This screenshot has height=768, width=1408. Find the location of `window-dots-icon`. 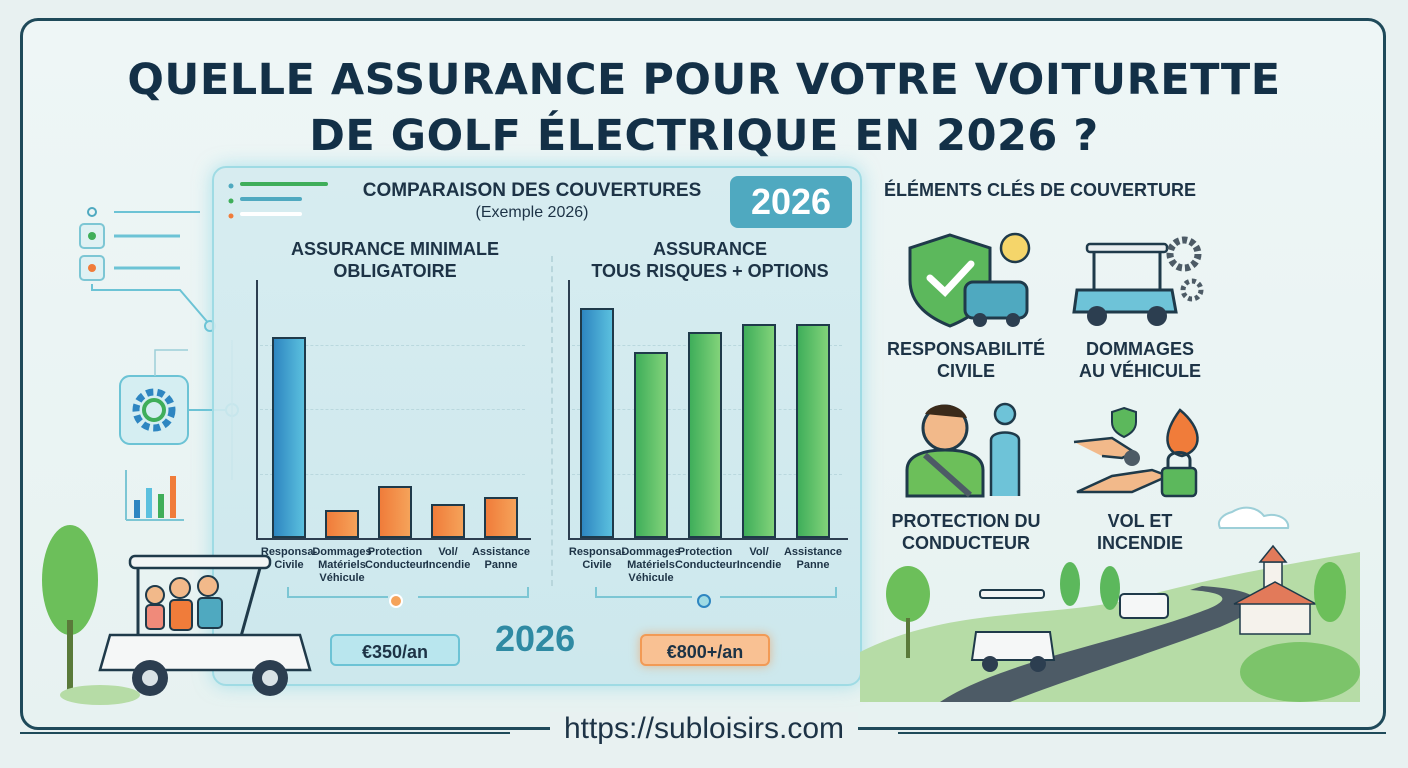

window-dots-icon is located at coordinates (231, 201).